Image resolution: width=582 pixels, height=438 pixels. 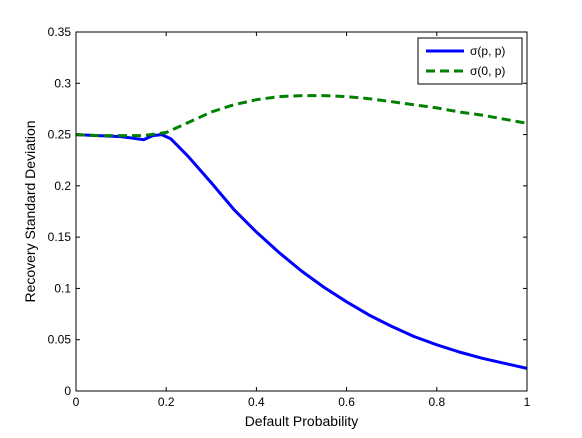 What do you see at coordinates (302, 421) in the screenshot?
I see `x-axis-label: Default Probability` at bounding box center [302, 421].